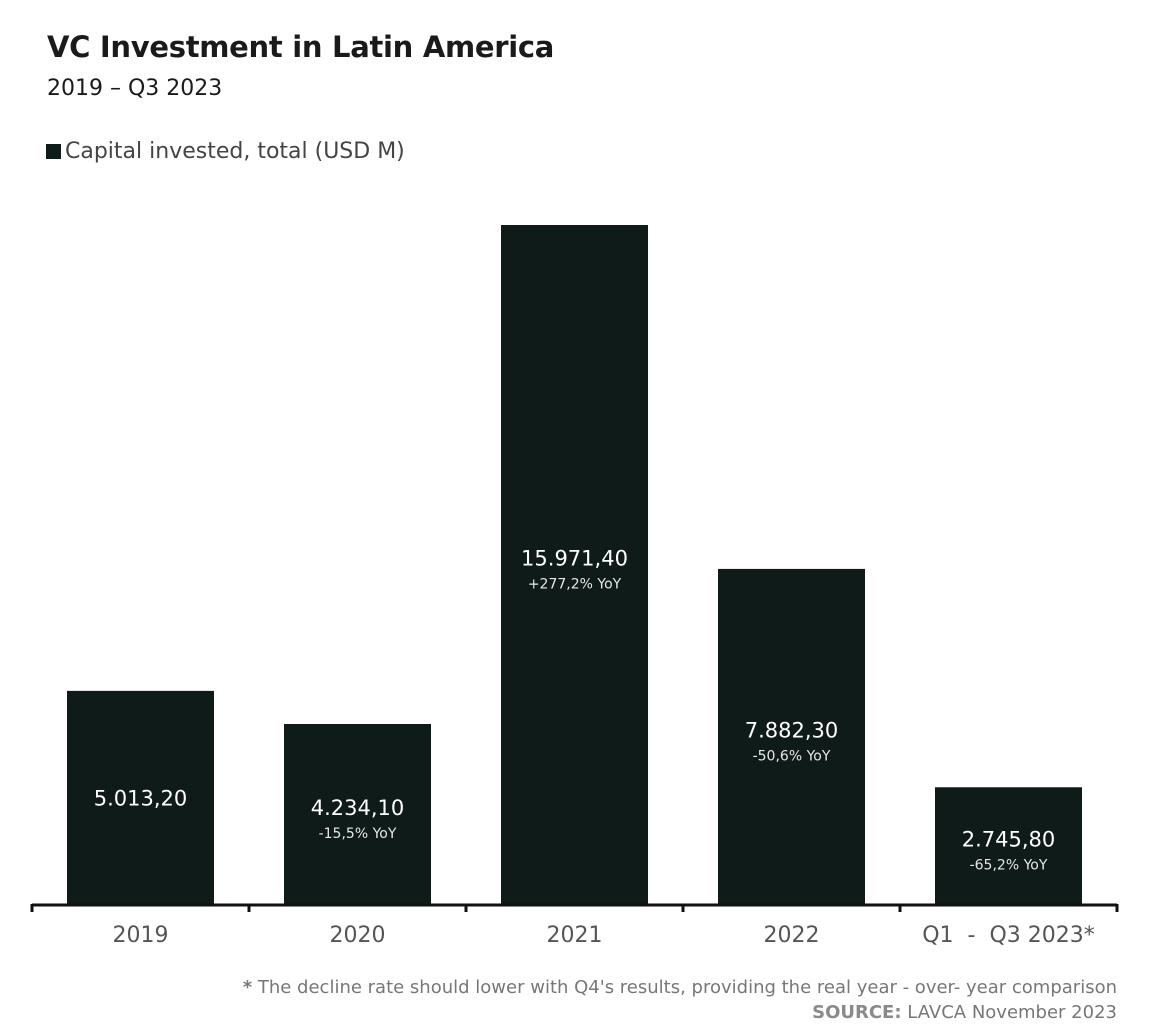 Image resolution: width=1161 pixels, height=1035 pixels. Describe the element at coordinates (358, 935) in the screenshot. I see `x-tick-label: 2020` at that location.